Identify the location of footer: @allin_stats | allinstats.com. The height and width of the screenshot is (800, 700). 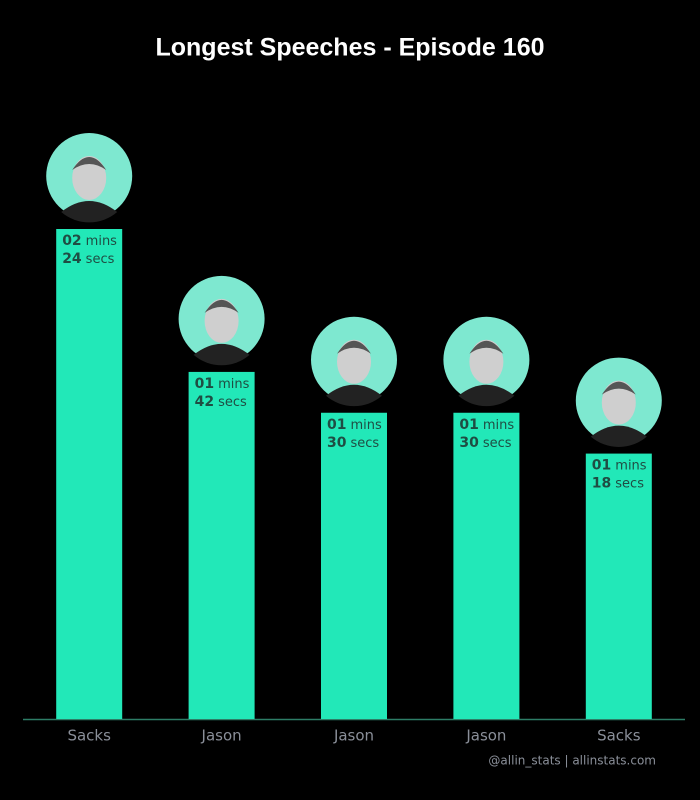
(572, 761).